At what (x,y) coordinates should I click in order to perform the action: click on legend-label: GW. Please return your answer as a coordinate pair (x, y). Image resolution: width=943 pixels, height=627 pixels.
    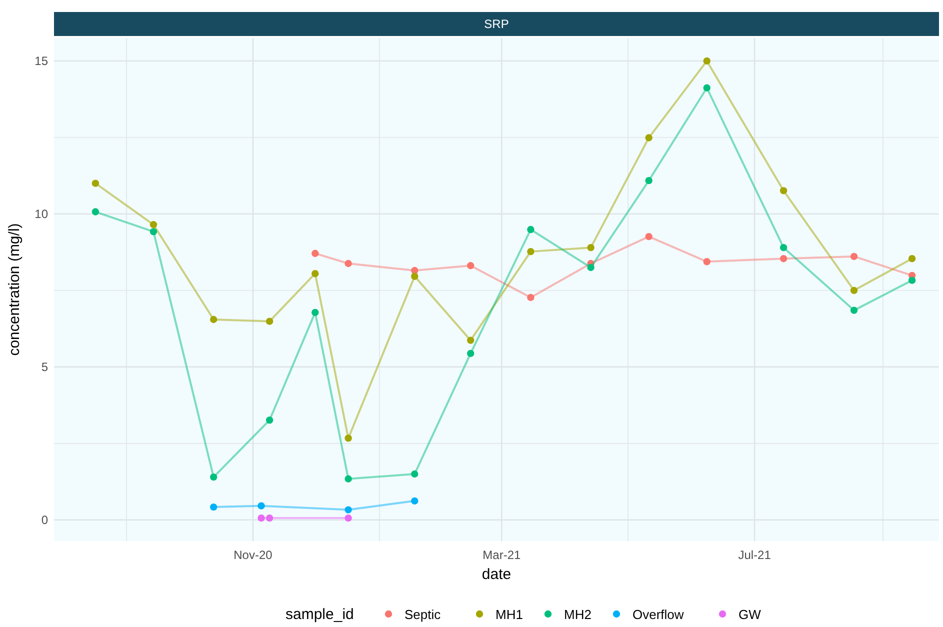
    Looking at the image, I should click on (750, 614).